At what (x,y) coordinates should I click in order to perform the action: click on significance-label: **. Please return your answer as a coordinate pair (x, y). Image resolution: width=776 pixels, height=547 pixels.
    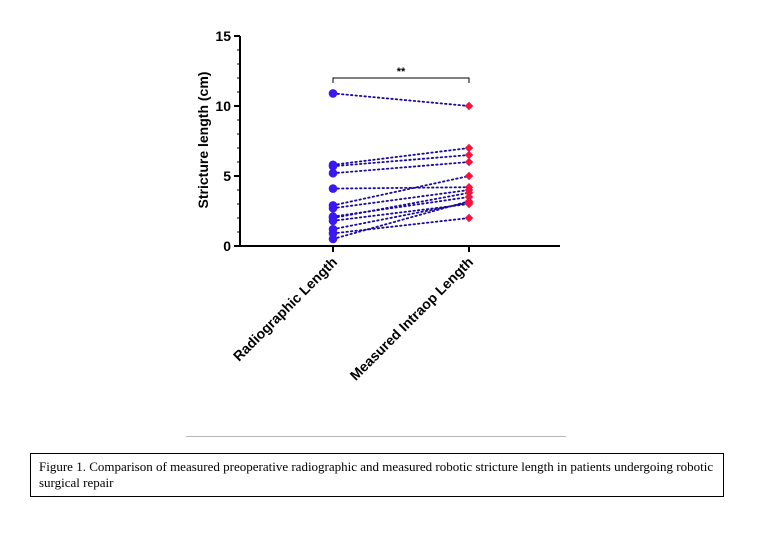
    Looking at the image, I should click on (401, 72).